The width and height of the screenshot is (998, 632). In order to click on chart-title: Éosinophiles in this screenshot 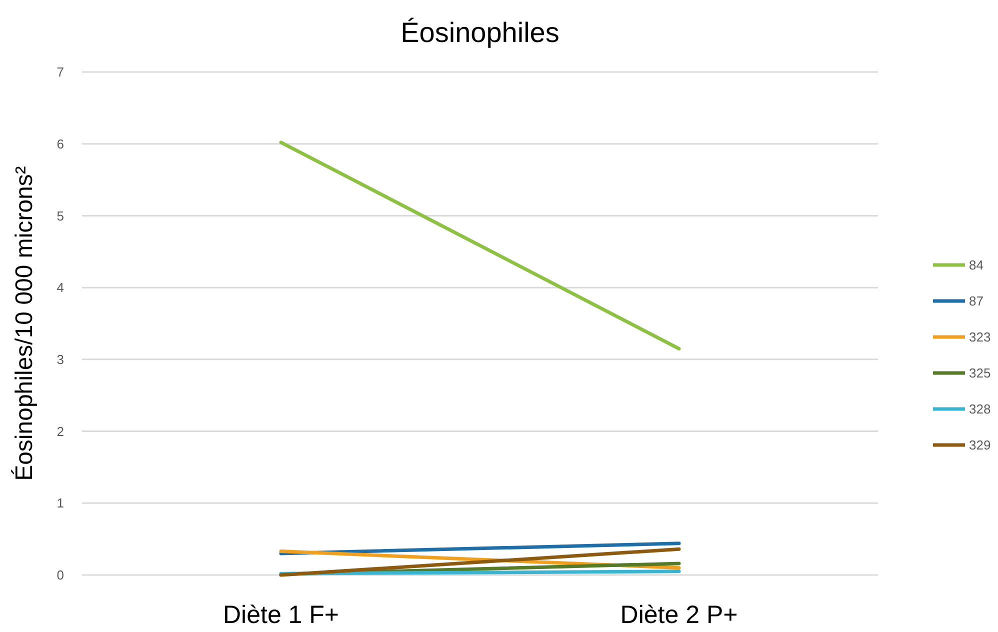, I will do `click(480, 32)`.